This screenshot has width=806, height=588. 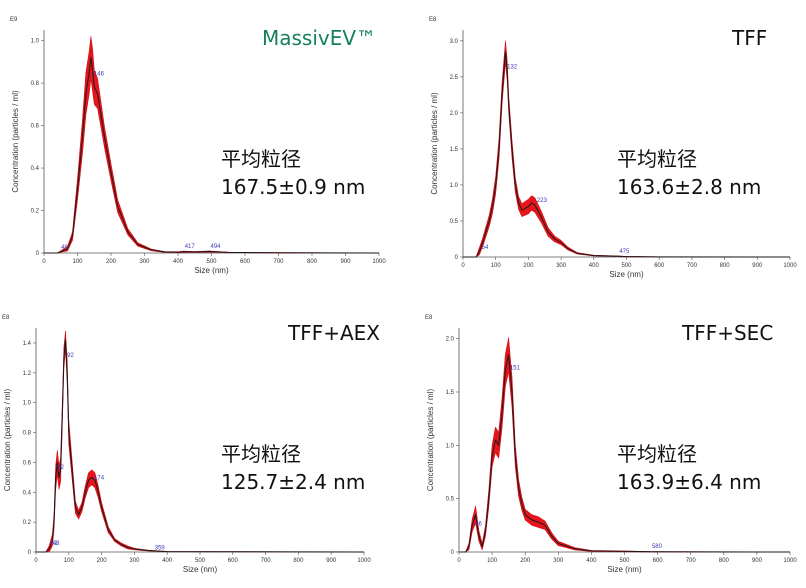 What do you see at coordinates (14, 20) in the screenshot?
I see `y-multiplier-label: E9` at bounding box center [14, 20].